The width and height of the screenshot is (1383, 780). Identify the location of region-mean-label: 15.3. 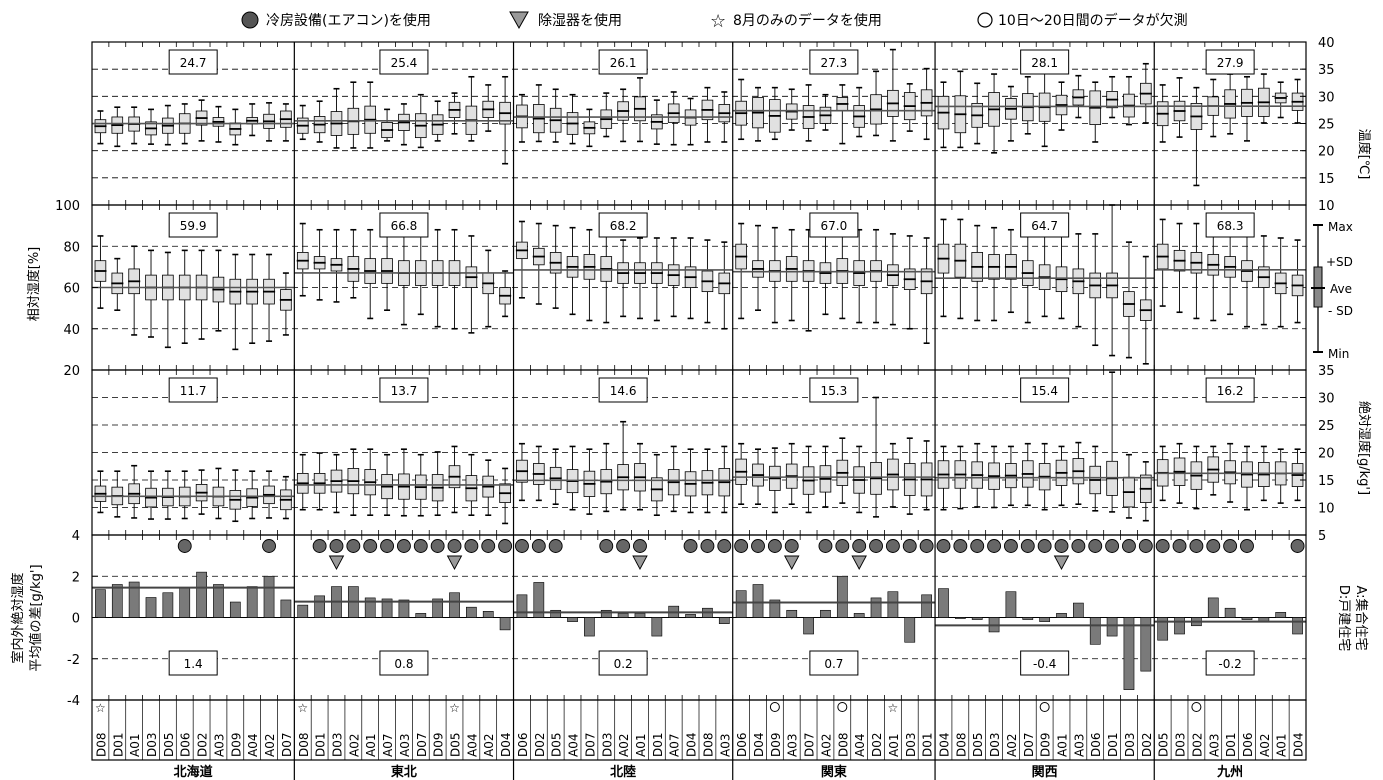
(834, 391).